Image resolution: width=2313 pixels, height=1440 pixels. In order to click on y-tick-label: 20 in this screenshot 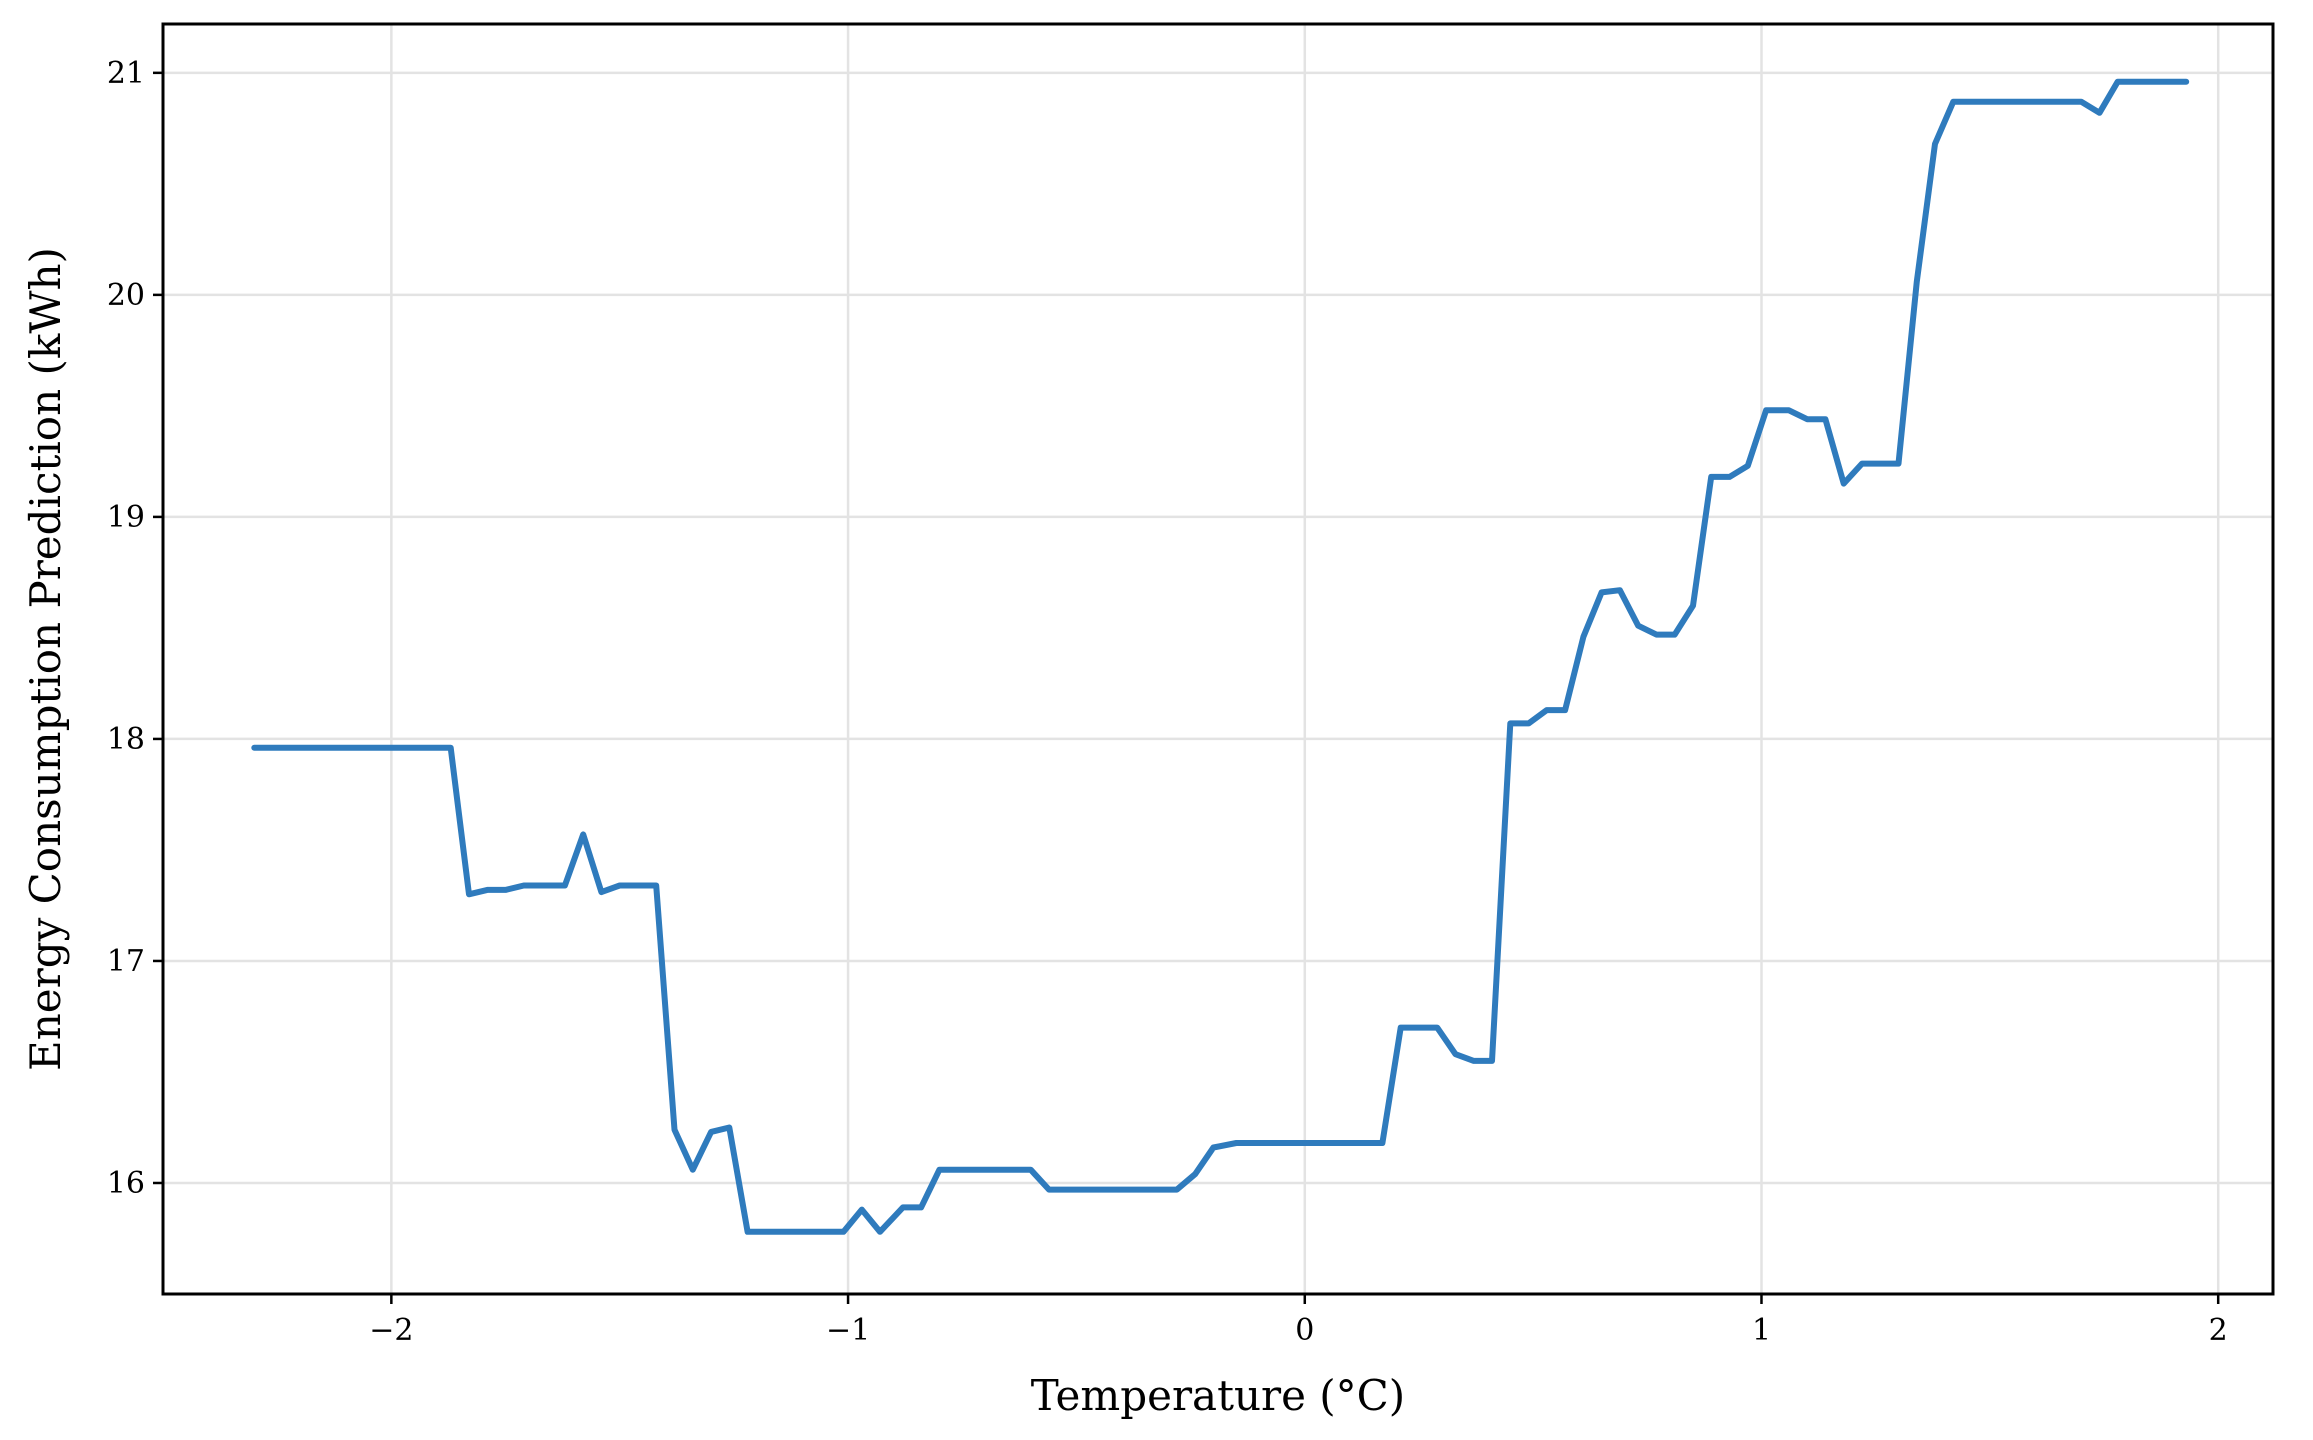, I will do `click(126, 295)`.